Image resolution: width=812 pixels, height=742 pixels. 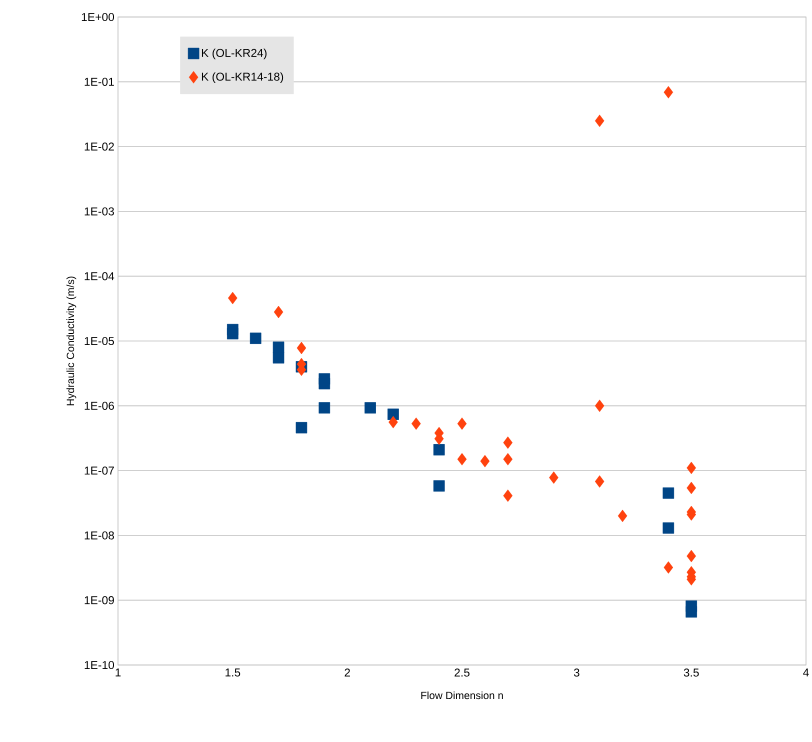 I want to click on y-tick-label: 1E+00, so click(x=98, y=17).